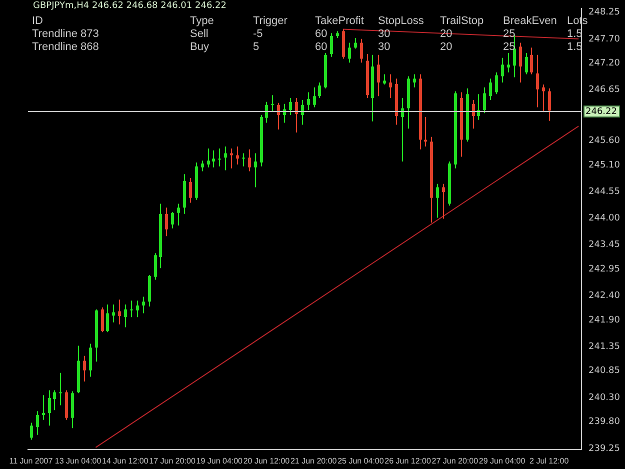 The width and height of the screenshot is (625, 469). What do you see at coordinates (604, 191) in the screenshot?
I see `y-tick-label: 244.55` at bounding box center [604, 191].